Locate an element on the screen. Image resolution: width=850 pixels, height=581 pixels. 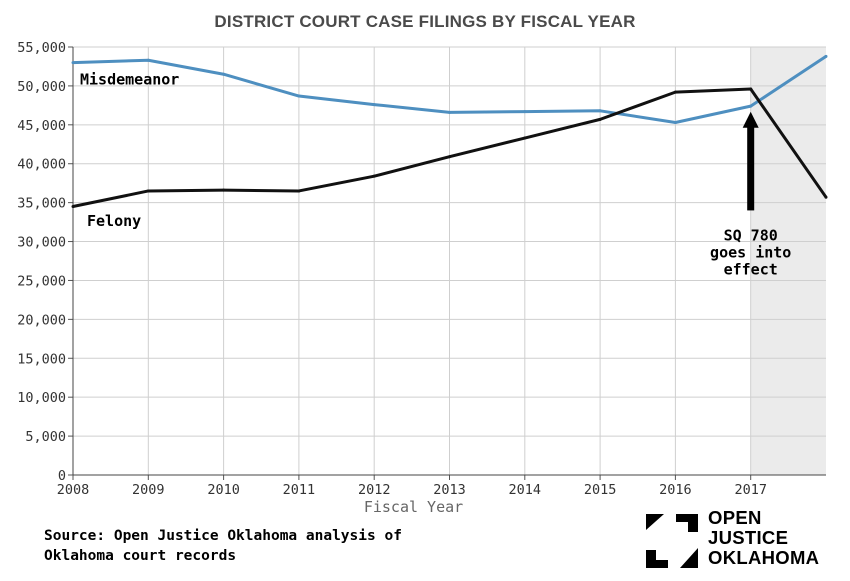
logo-text: OPEN JUSTICE OKLAHOMA is located at coordinates (763, 538).